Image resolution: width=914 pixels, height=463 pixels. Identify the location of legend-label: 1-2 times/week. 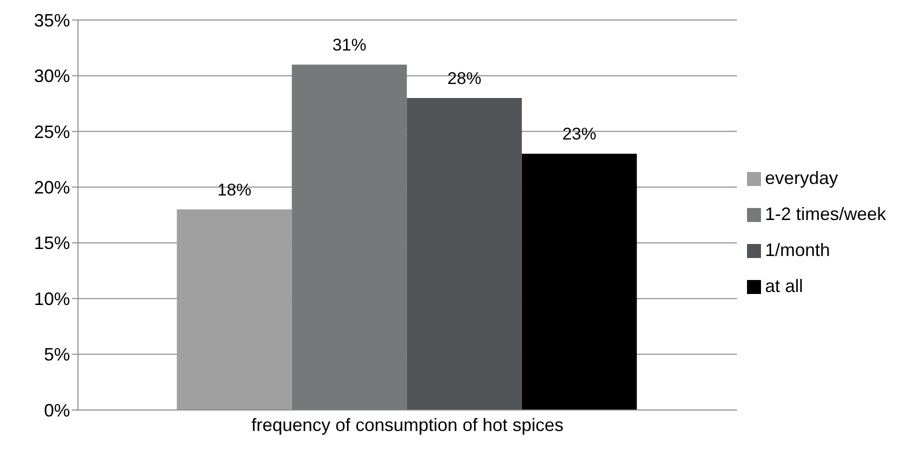
(825, 214).